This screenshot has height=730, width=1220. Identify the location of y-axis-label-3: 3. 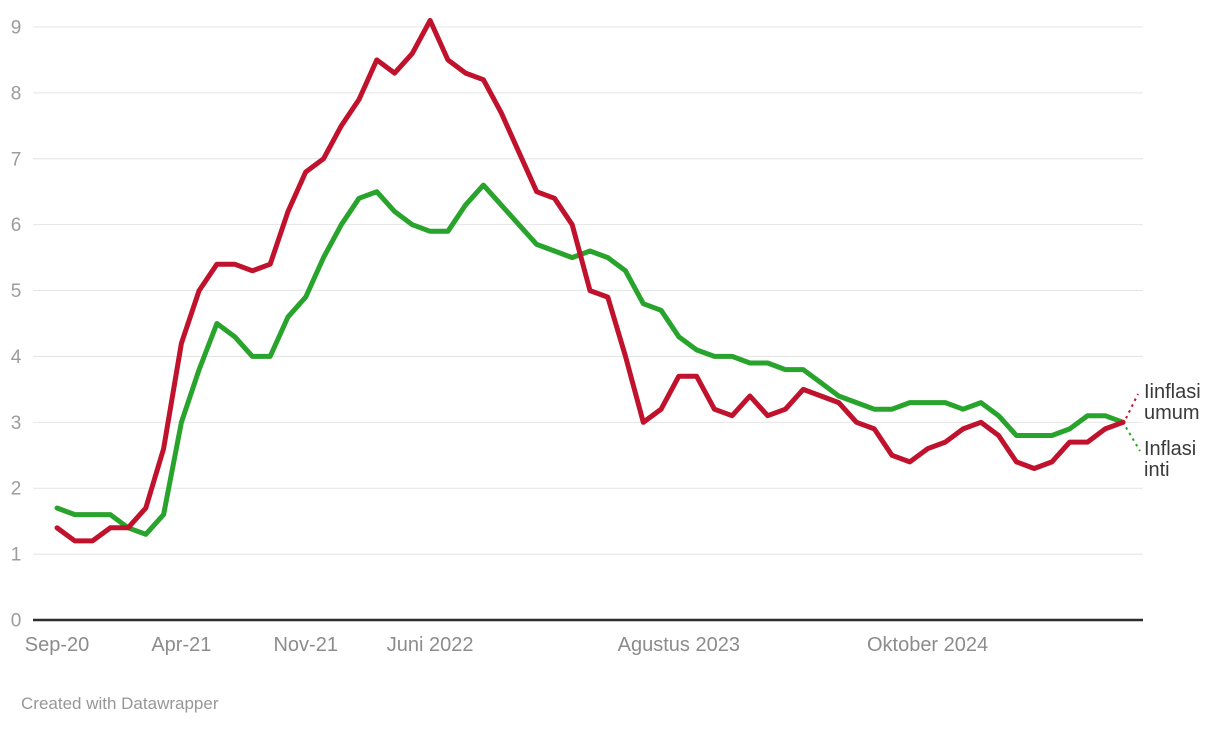
(16, 423).